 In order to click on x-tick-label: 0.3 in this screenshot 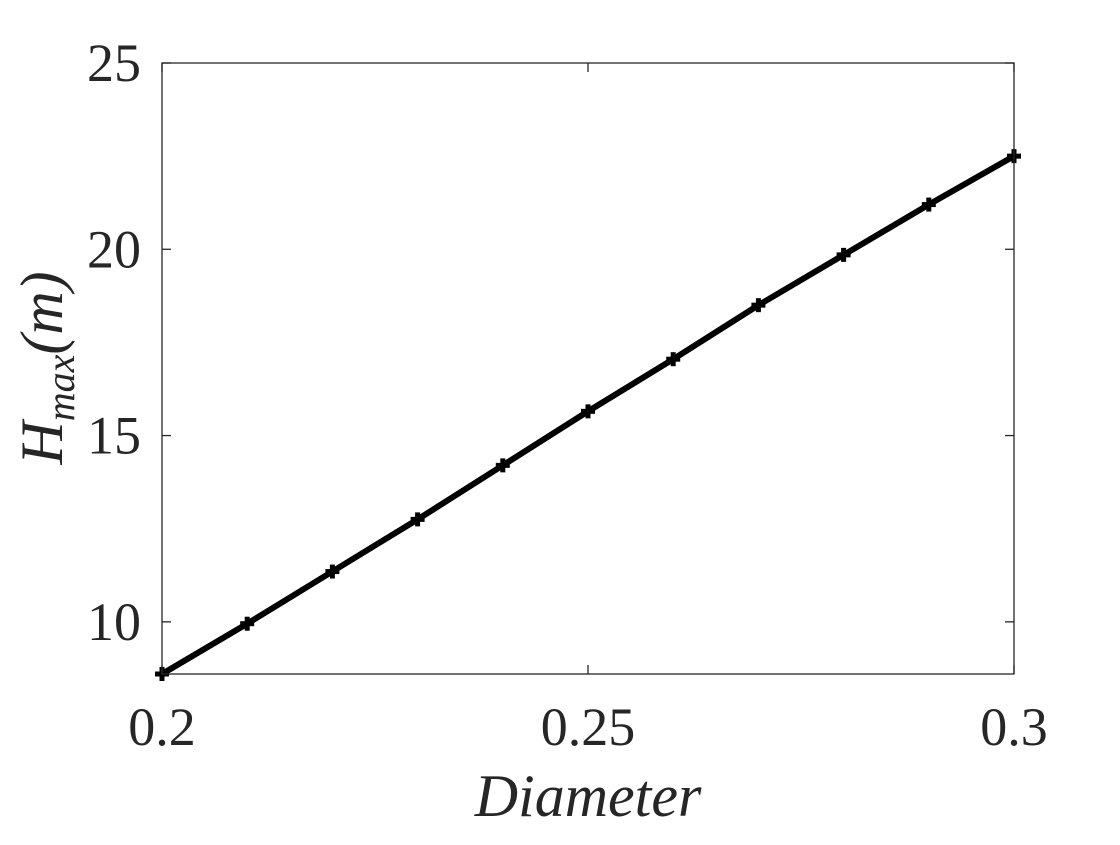, I will do `click(1014, 727)`.